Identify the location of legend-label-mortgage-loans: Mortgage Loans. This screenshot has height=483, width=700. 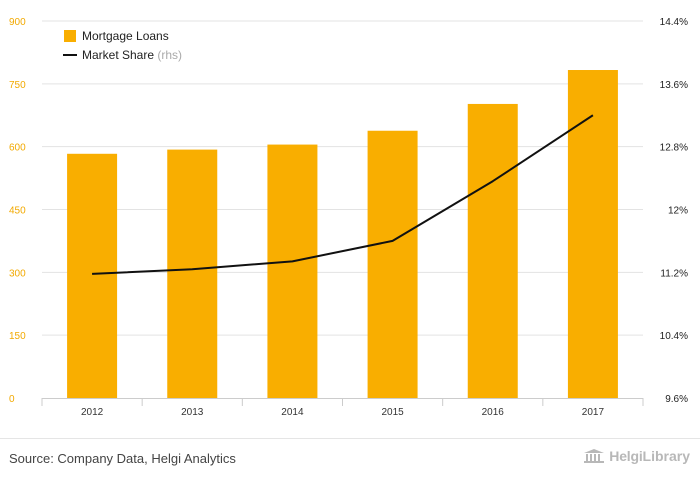
(125, 36).